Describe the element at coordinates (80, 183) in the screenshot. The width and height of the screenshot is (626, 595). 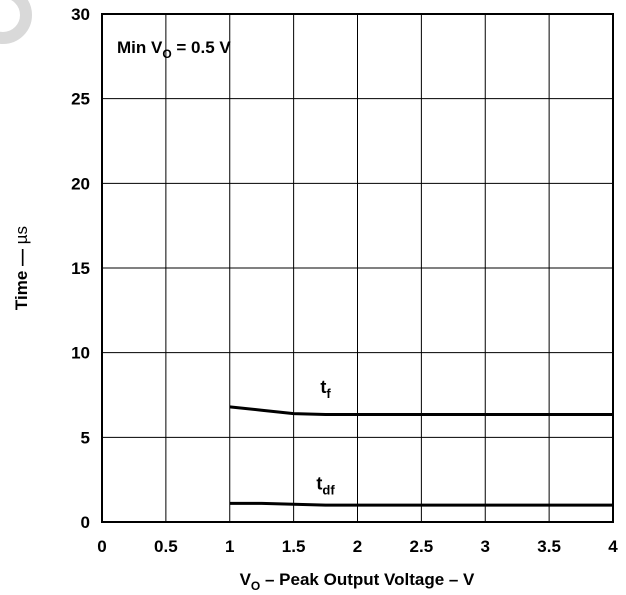
I see `y-tick-label: 20` at that location.